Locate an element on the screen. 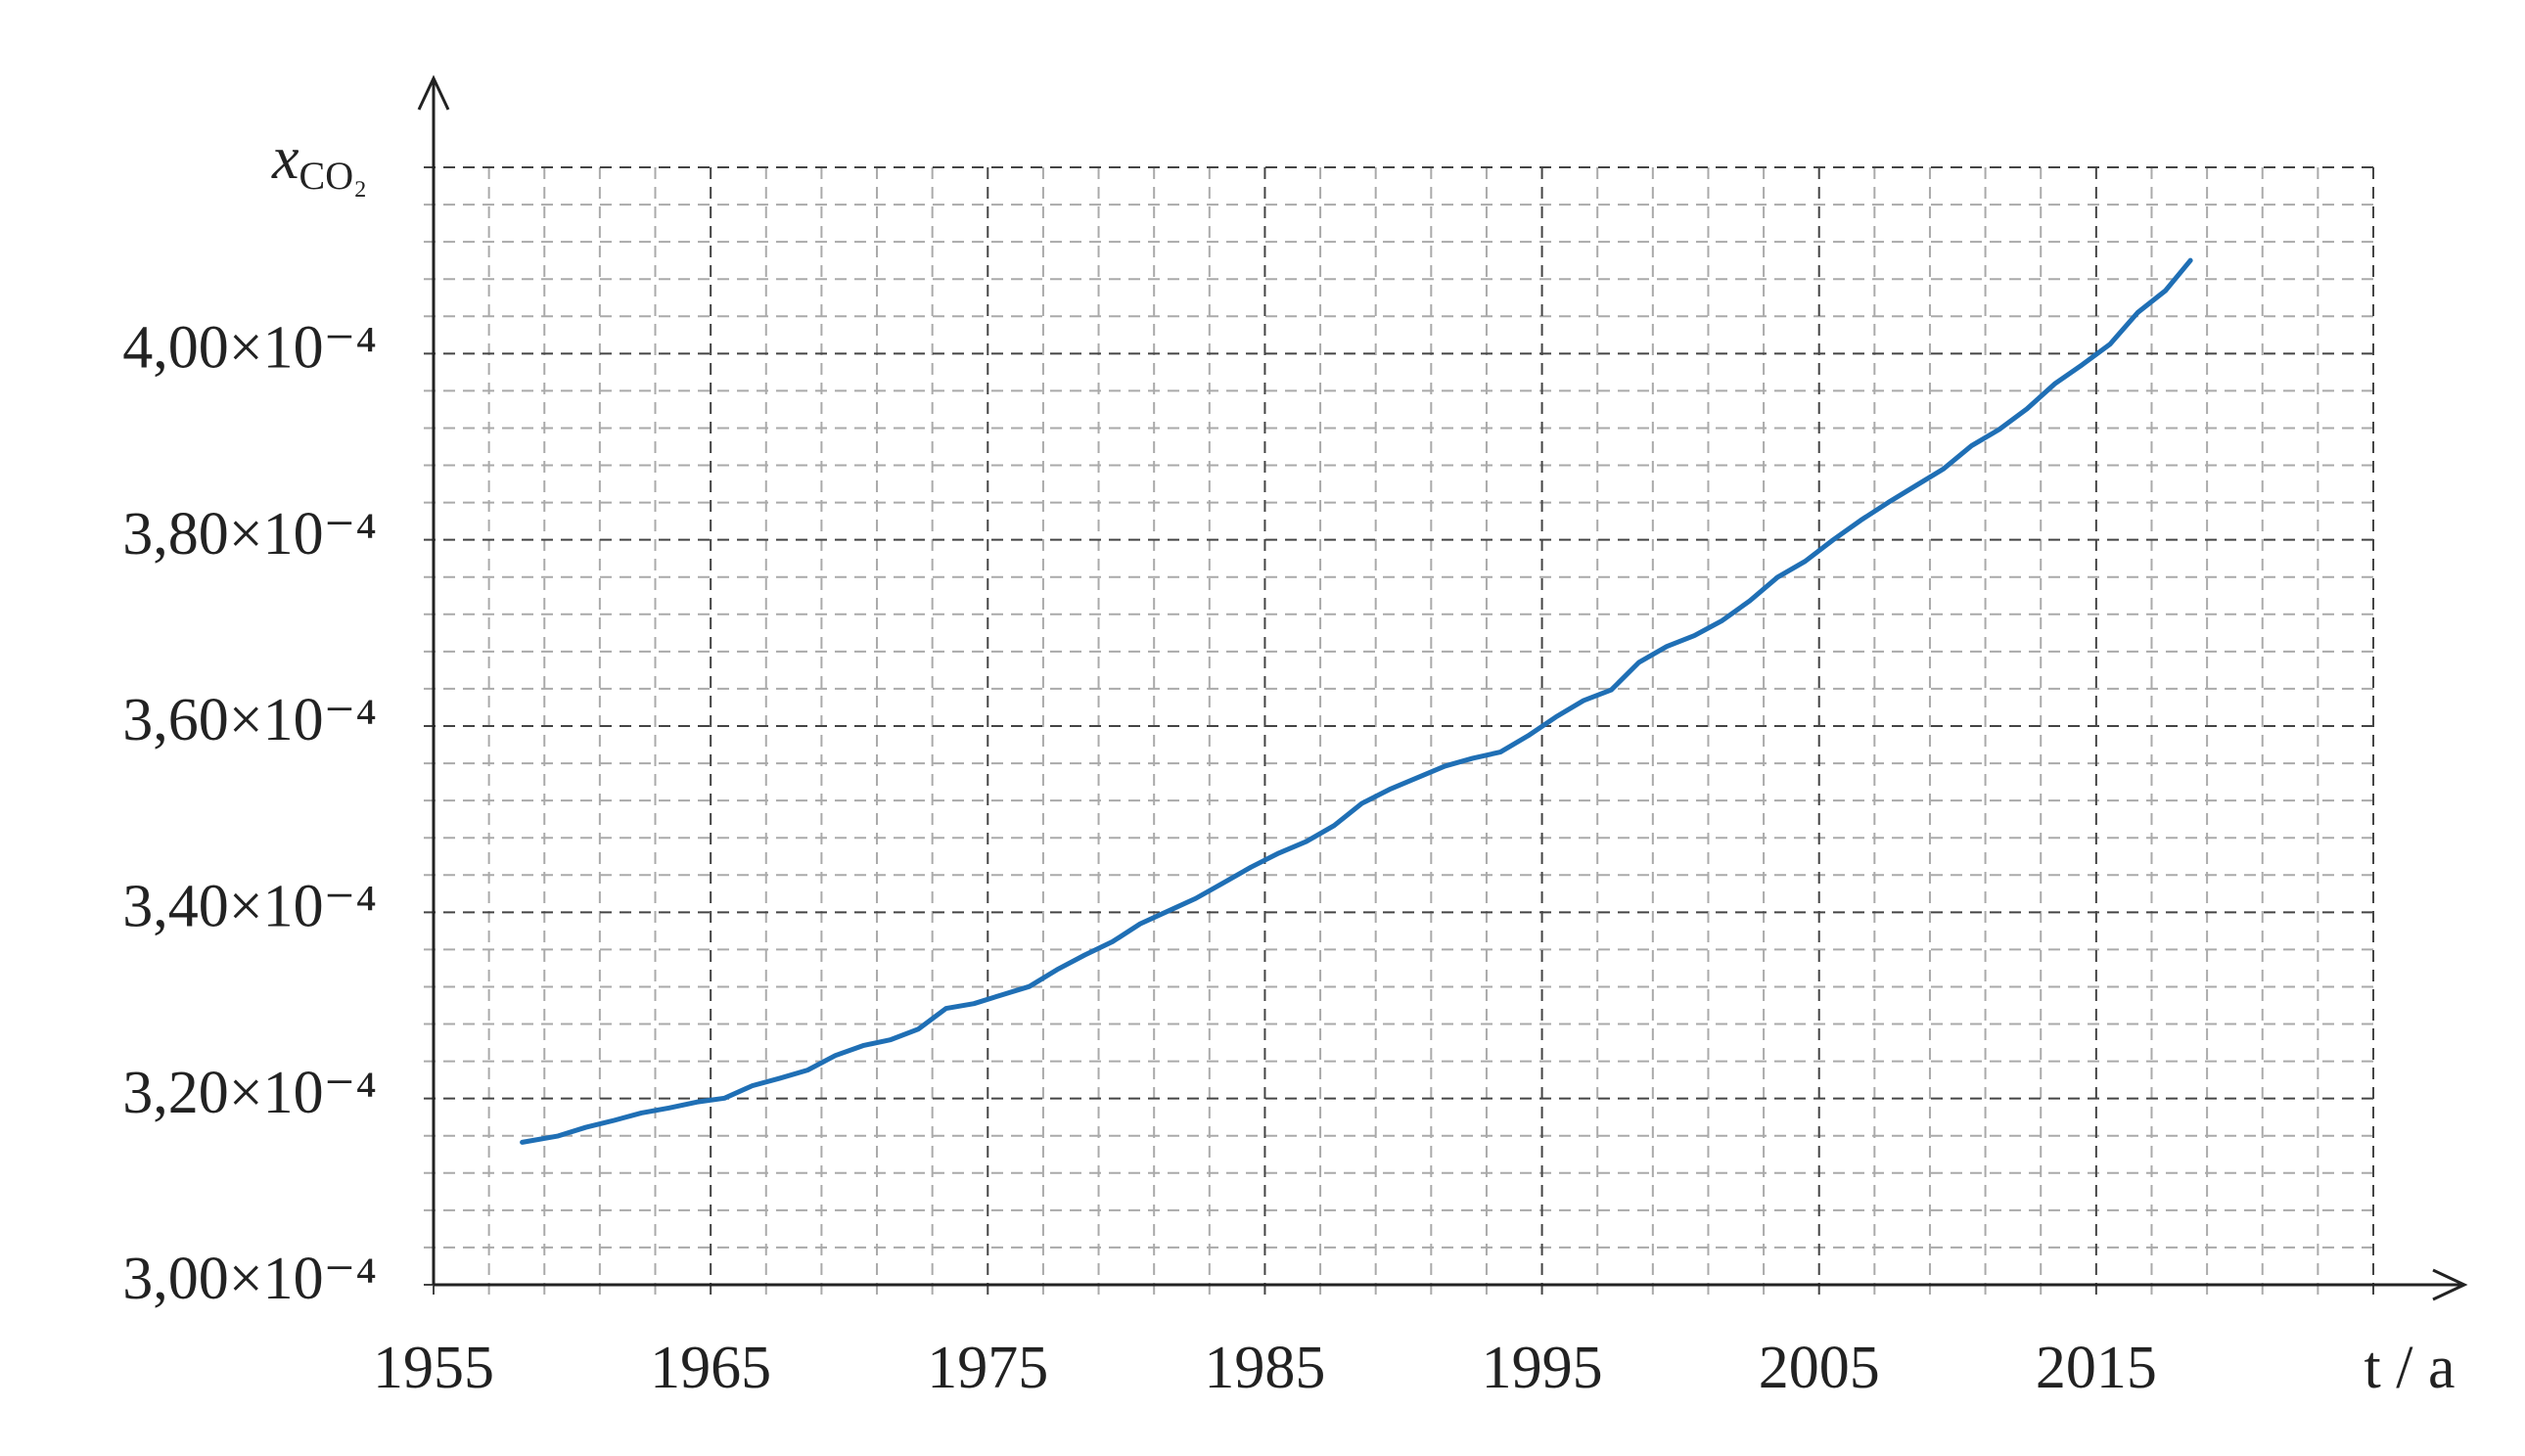  y-tick-label: 3,60×10⁻⁴ is located at coordinates (249, 720).